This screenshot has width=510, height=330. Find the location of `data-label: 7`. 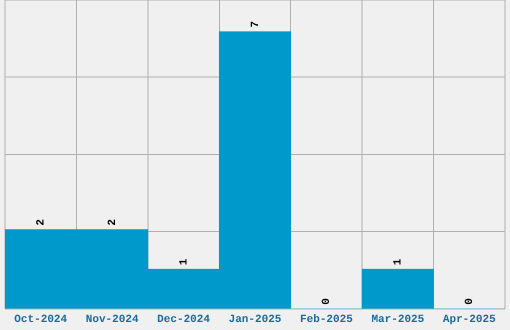

data-label: 7 is located at coordinates (256, 24).